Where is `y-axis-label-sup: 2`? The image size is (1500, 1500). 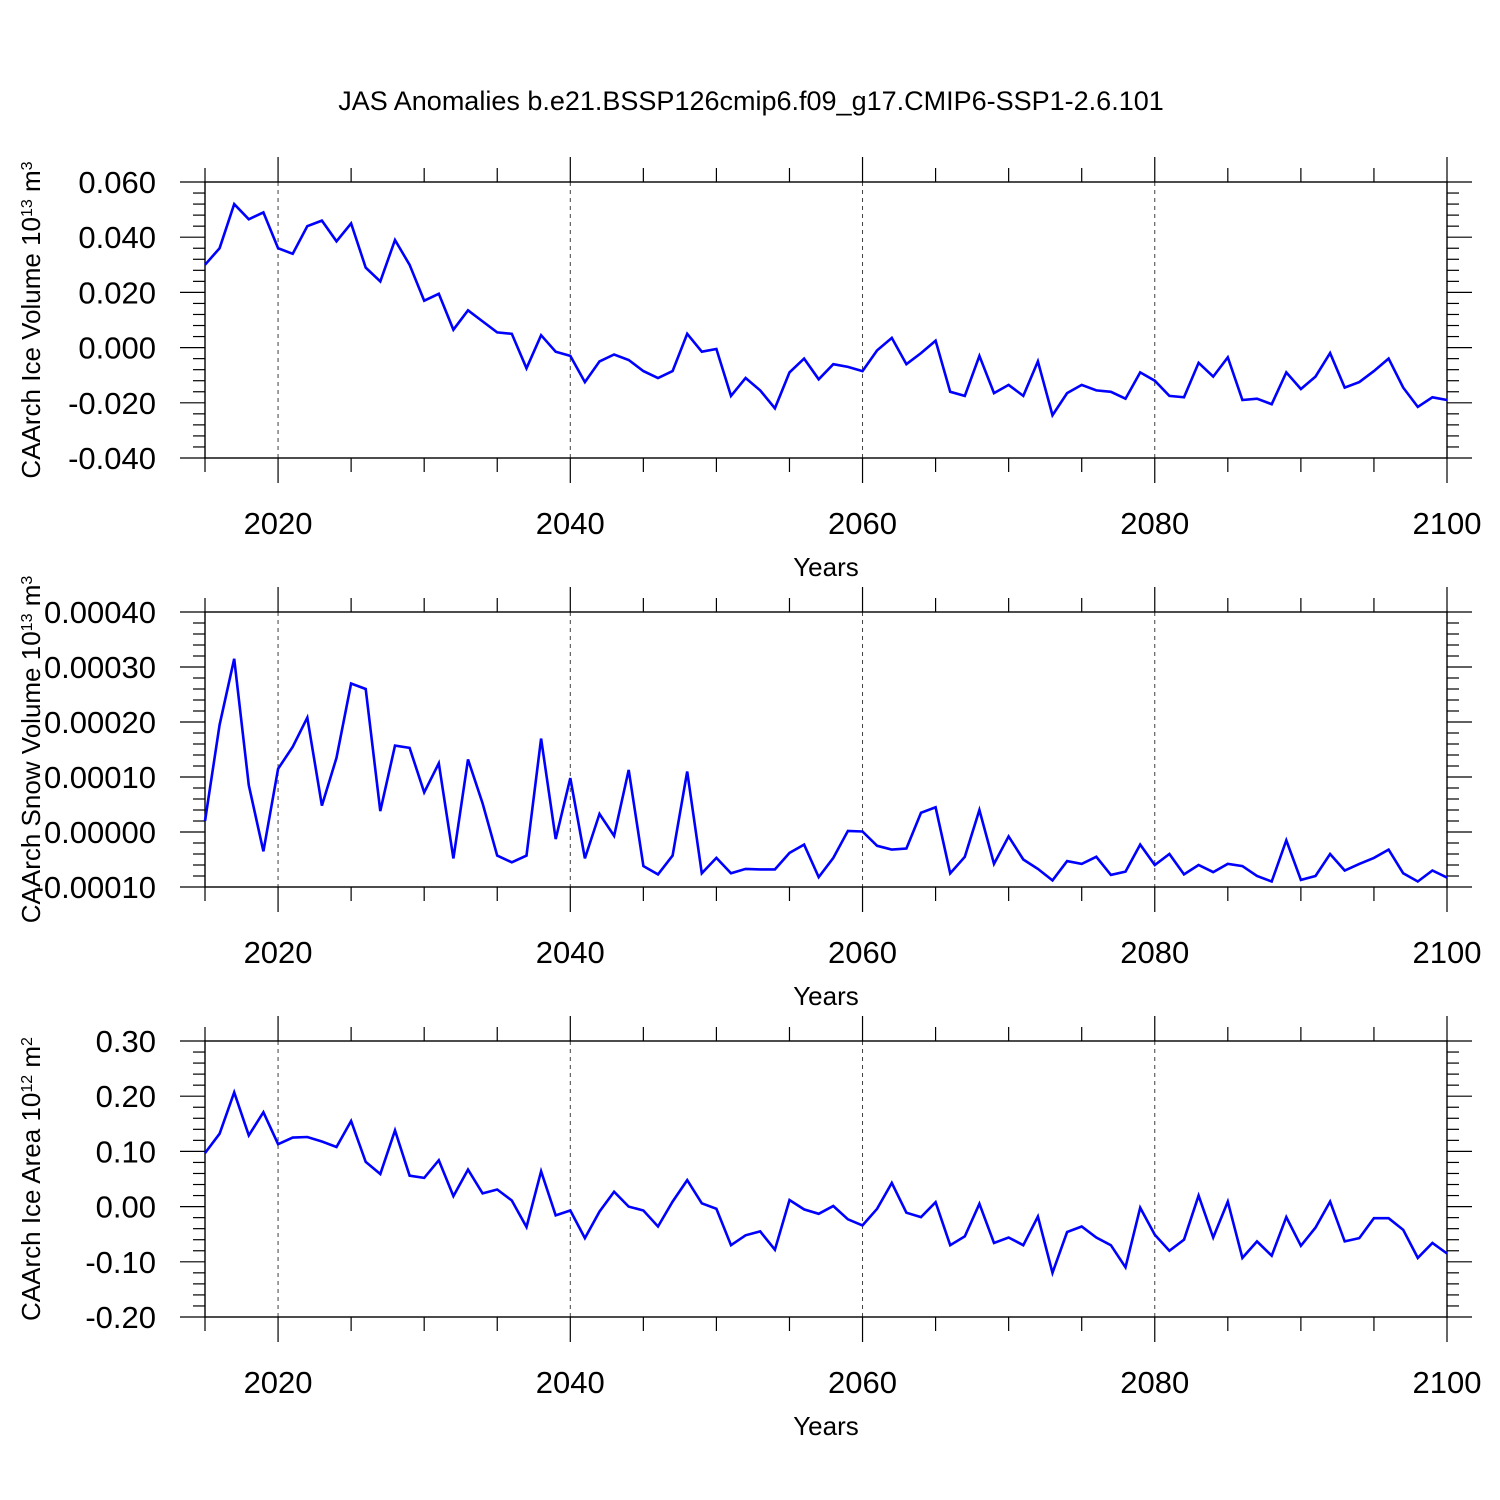
y-axis-label-sup: 2 is located at coordinates (27, 1041).